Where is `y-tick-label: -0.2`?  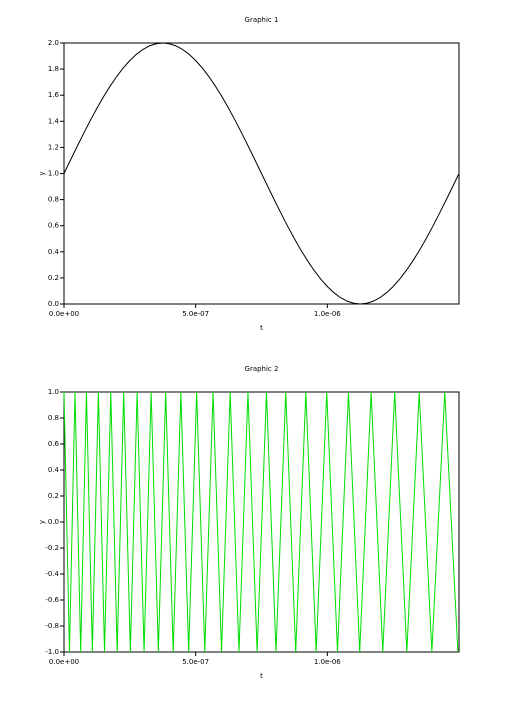
y-tick-label: -0.2 is located at coordinates (52, 548).